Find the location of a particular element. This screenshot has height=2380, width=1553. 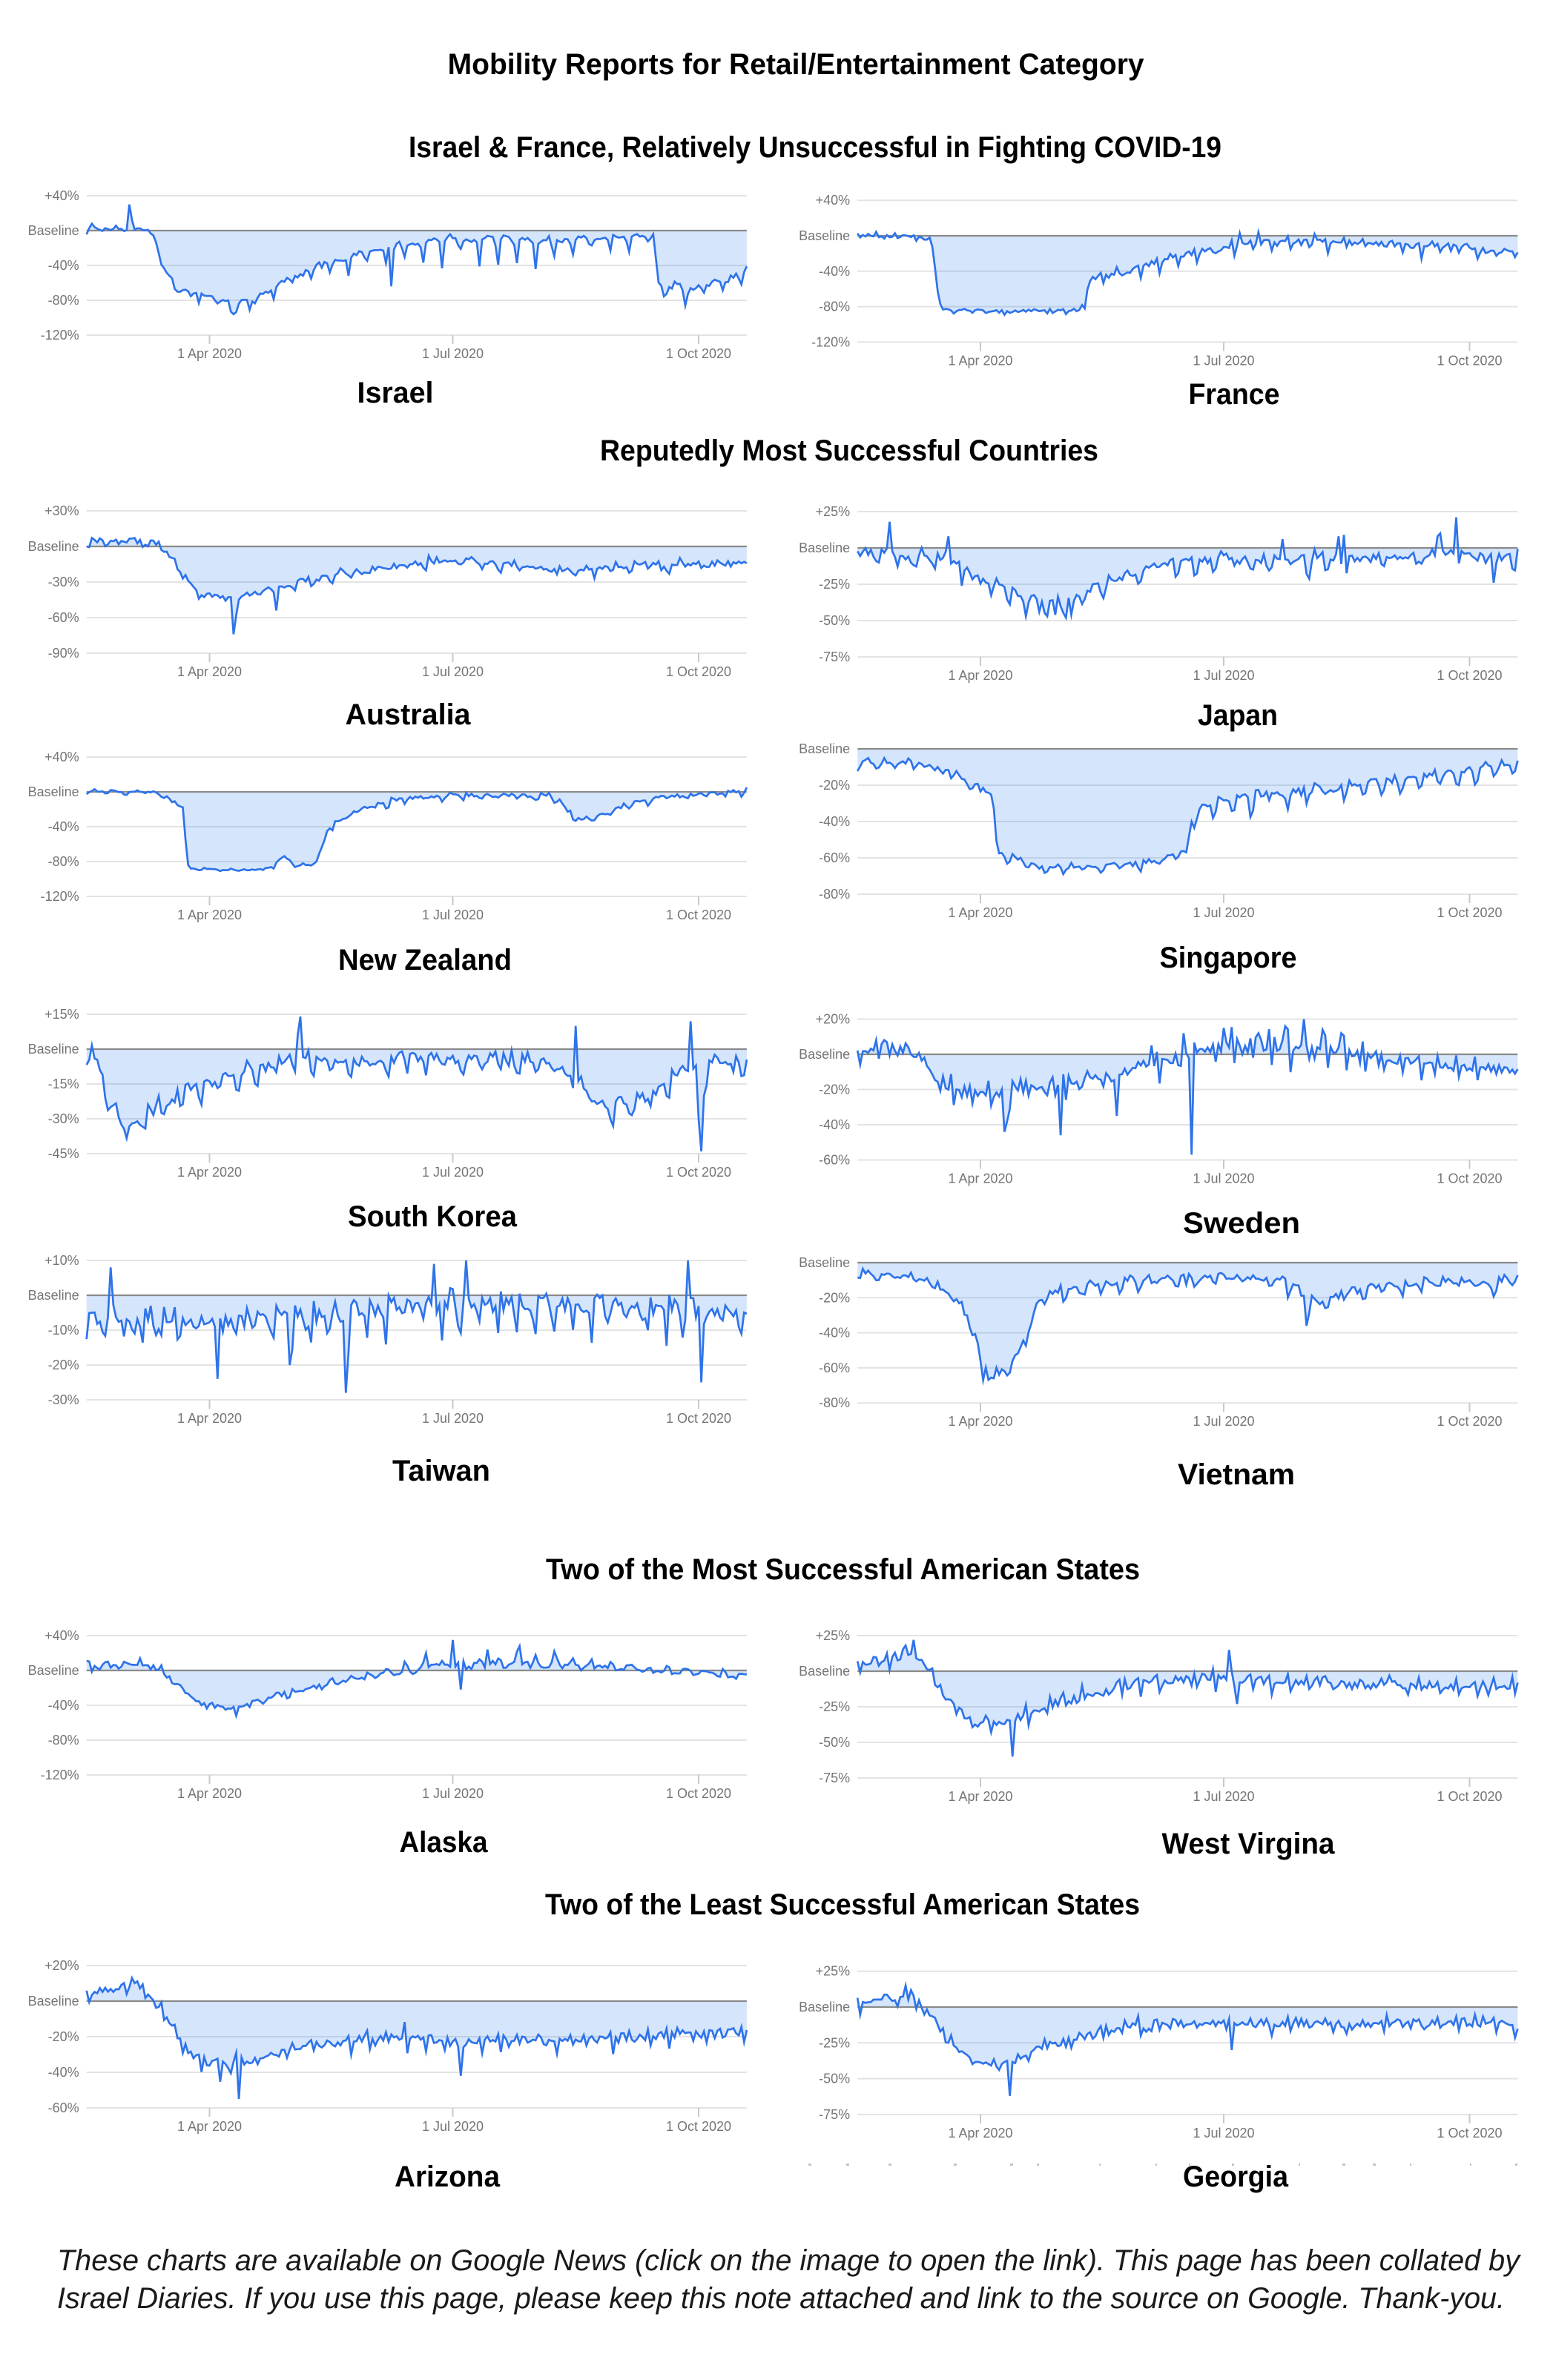

svg-text: Georgia is located at coordinates (1236, 2177).